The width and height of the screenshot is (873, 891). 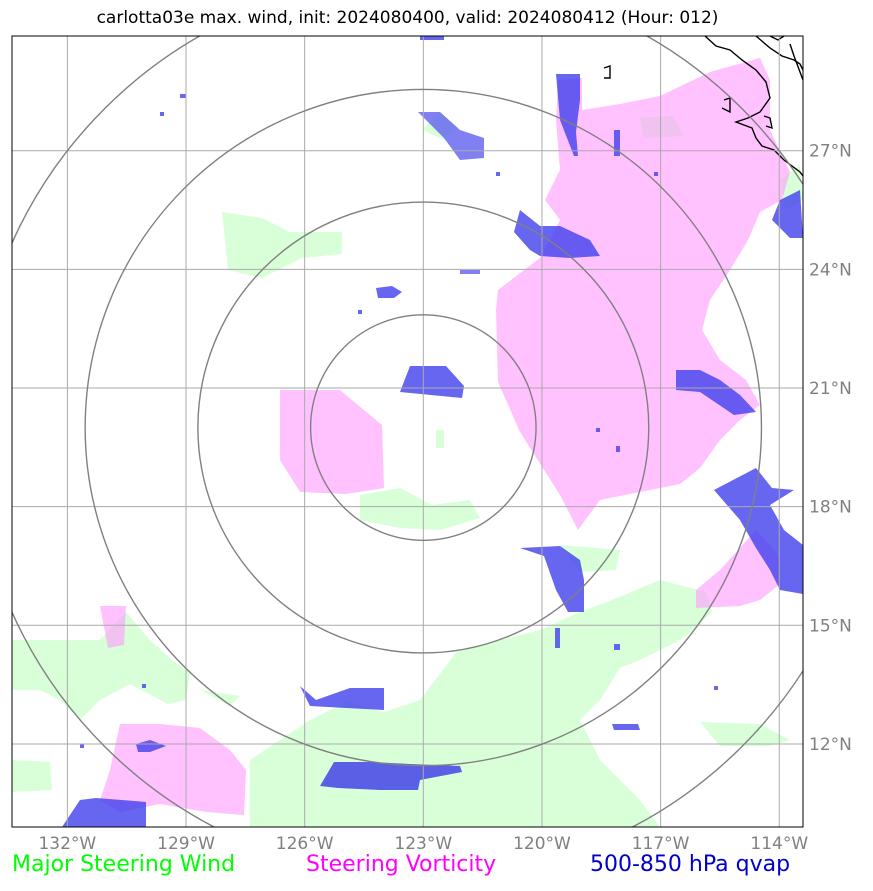 I want to click on legend-qvap: 500-850 hPa qvap, so click(x=690, y=864).